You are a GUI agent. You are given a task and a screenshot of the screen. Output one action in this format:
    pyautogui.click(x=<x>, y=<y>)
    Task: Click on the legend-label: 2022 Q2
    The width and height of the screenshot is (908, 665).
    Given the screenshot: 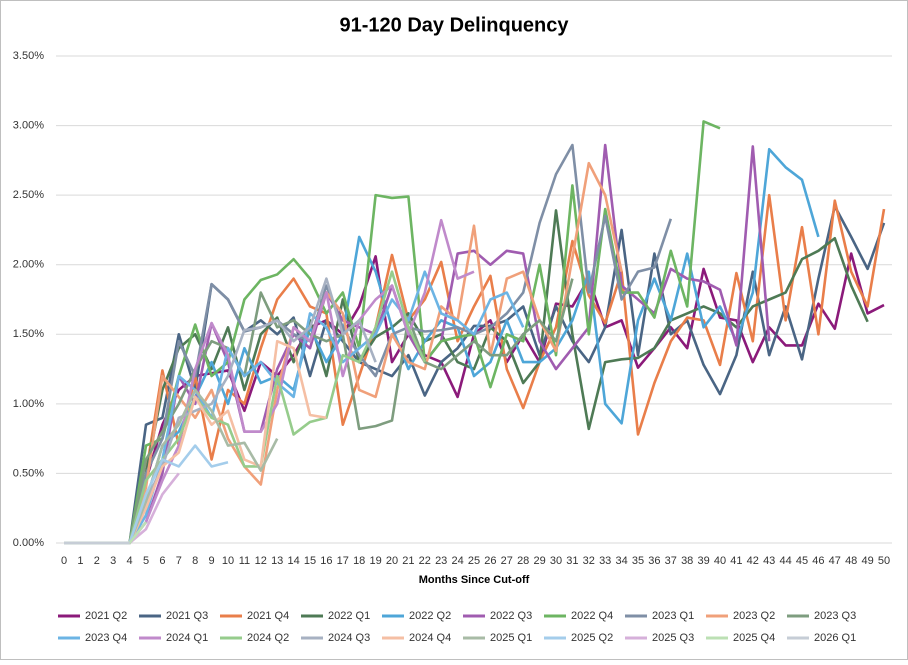 What is the action you would take?
    pyautogui.click(x=430, y=616)
    